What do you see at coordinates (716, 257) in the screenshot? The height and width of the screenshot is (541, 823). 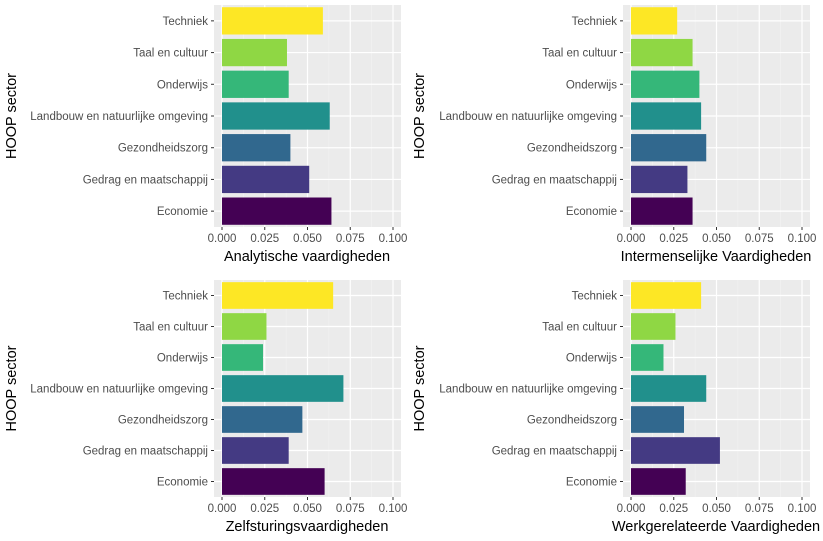 I see `x-axis-title: Intermenselijke Vaardigheden` at bounding box center [716, 257].